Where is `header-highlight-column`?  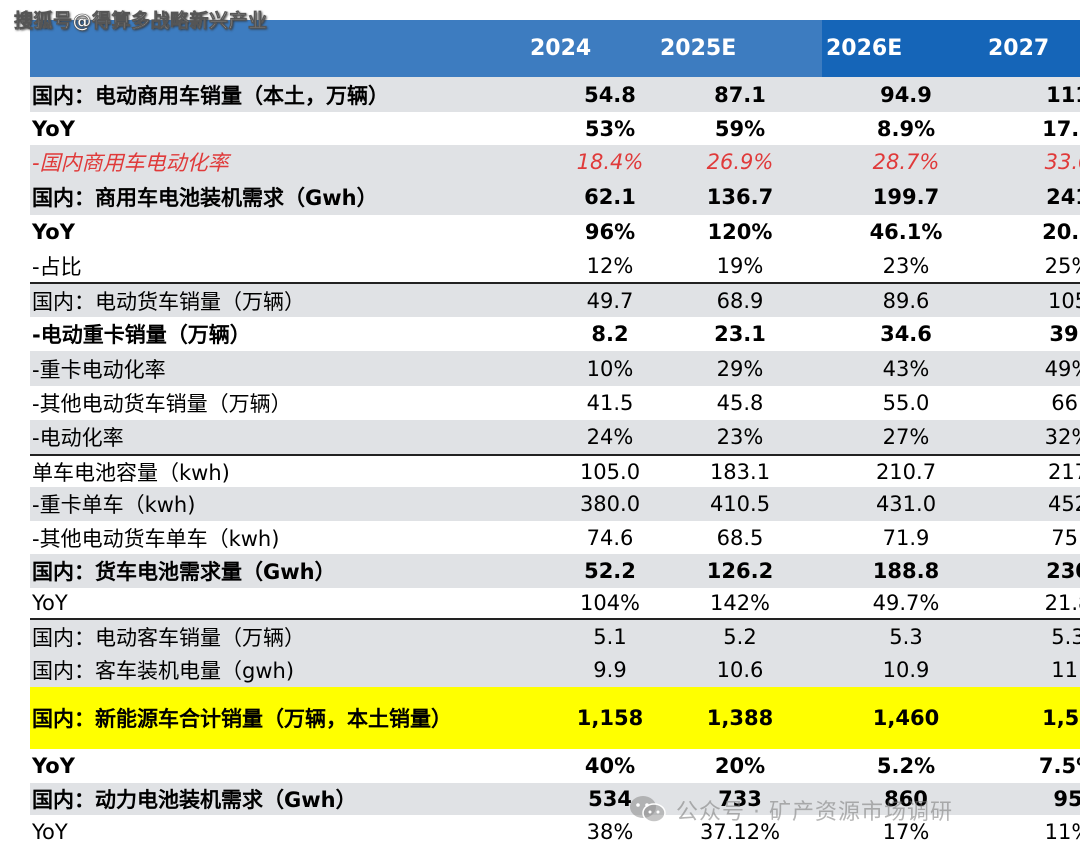 header-highlight-column is located at coordinates (951, 48).